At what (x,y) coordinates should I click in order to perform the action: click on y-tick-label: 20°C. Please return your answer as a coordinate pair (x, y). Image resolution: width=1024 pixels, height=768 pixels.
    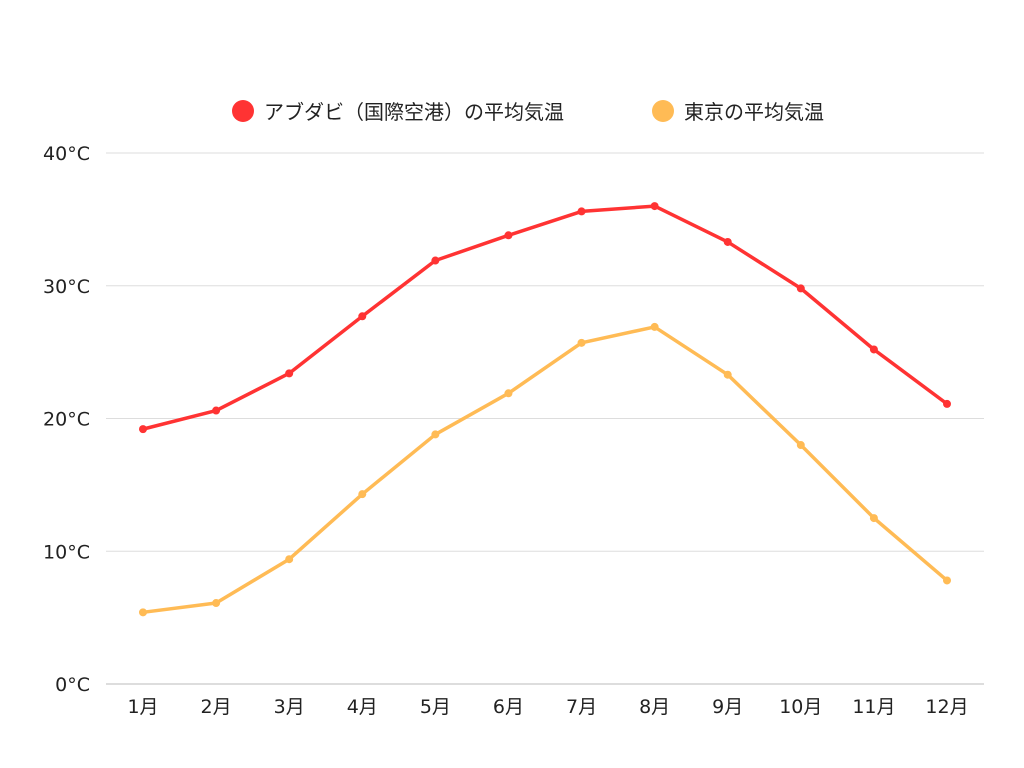
    Looking at the image, I should click on (66, 420).